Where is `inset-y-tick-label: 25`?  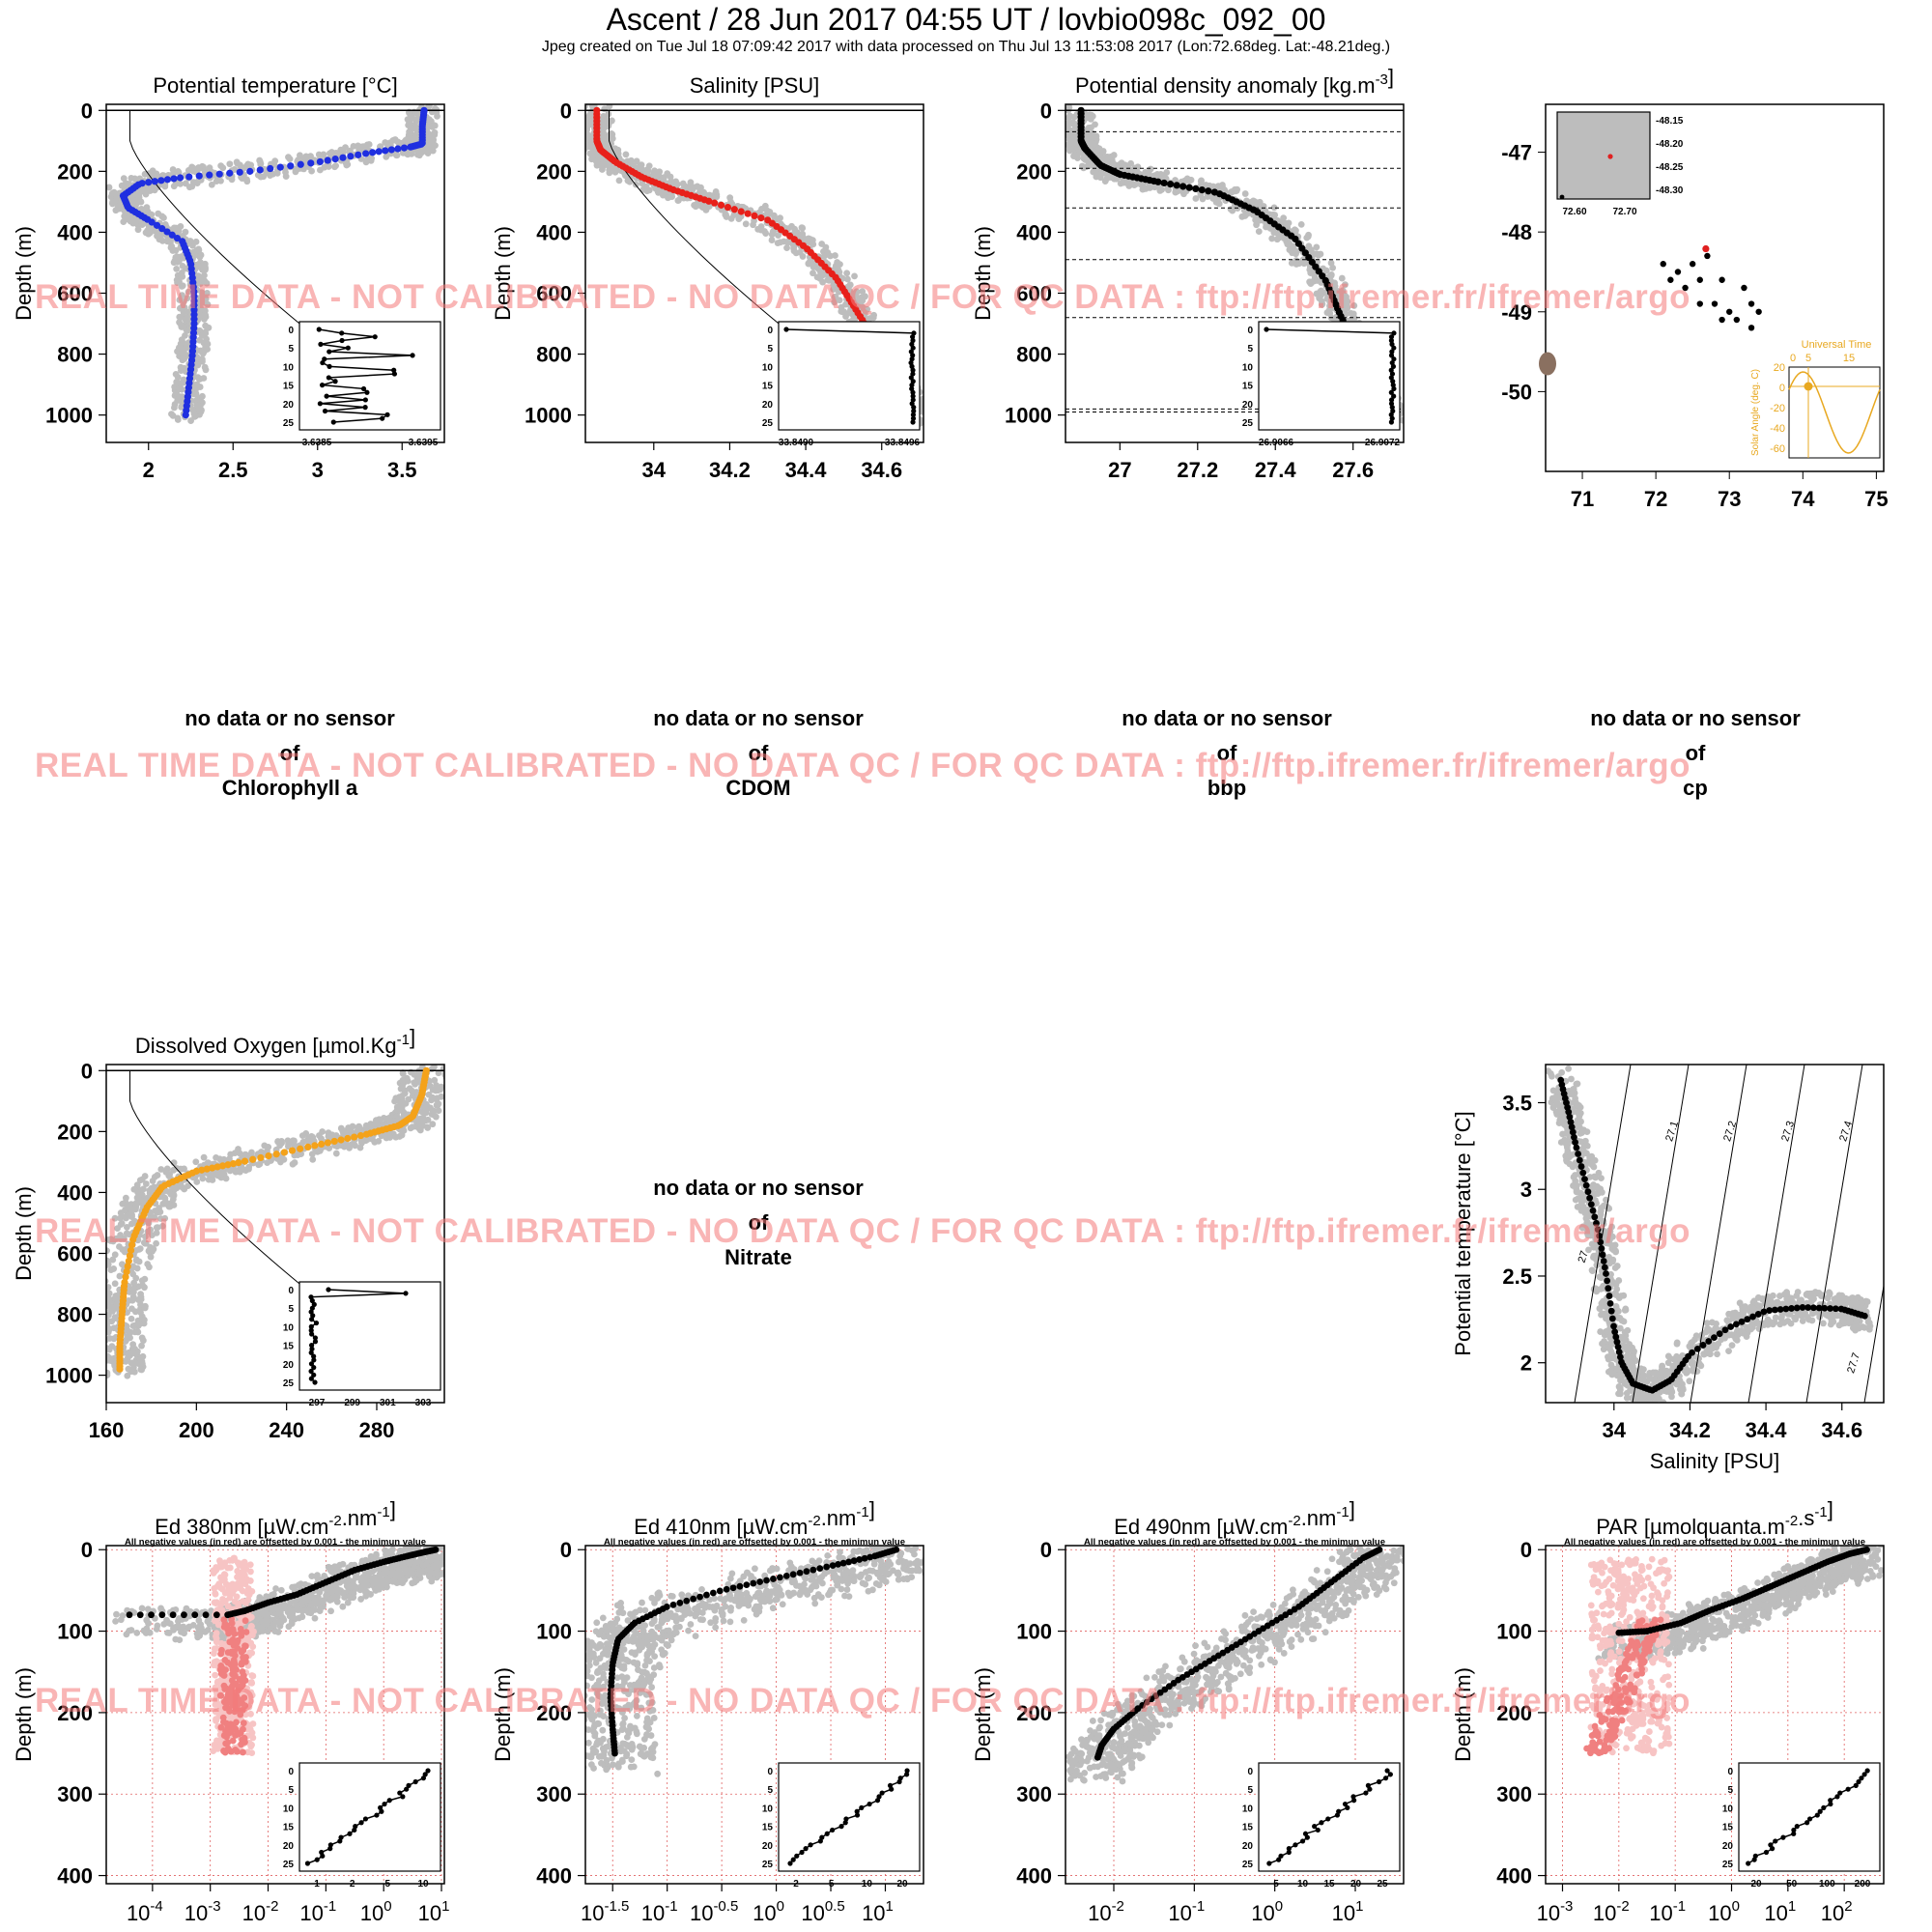
inset-y-tick-label: 25 is located at coordinates (289, 1383).